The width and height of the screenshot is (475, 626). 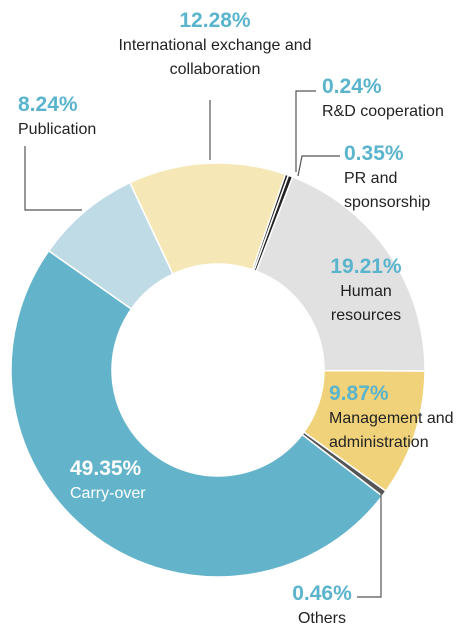 I want to click on segment-label: 19.21% Human resources, so click(x=366, y=291).